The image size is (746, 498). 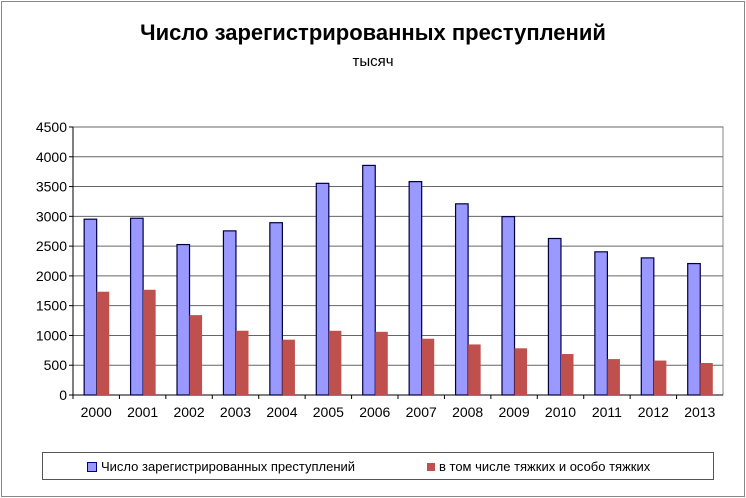 I want to click on chart-subtitle: тысяч, so click(x=373, y=61).